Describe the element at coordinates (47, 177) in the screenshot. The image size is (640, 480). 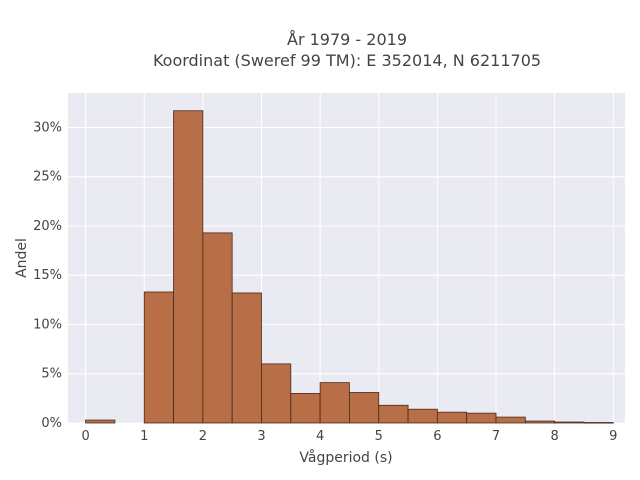
I see `y-tick-label: 25%` at that location.